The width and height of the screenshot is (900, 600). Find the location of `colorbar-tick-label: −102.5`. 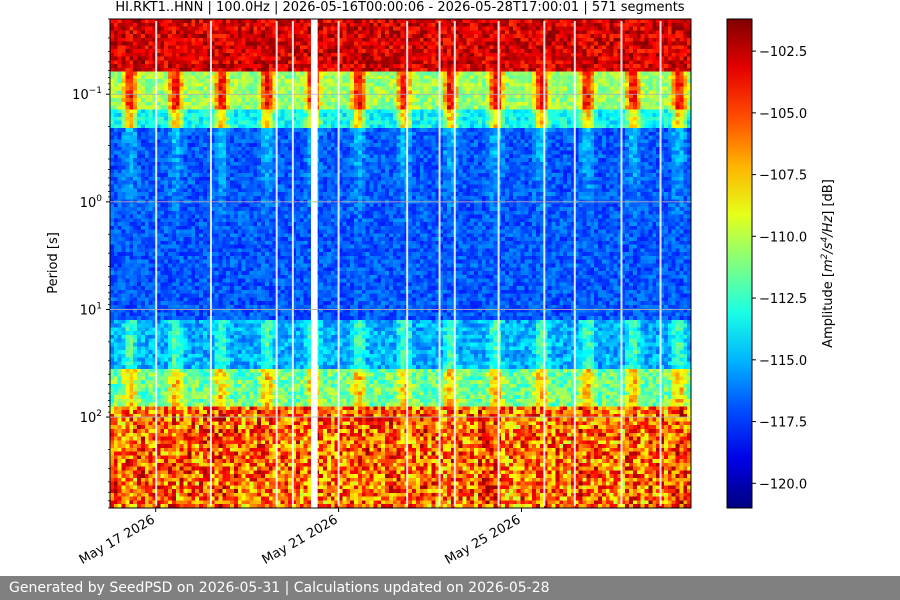

colorbar-tick-label: −102.5 is located at coordinates (783, 52).